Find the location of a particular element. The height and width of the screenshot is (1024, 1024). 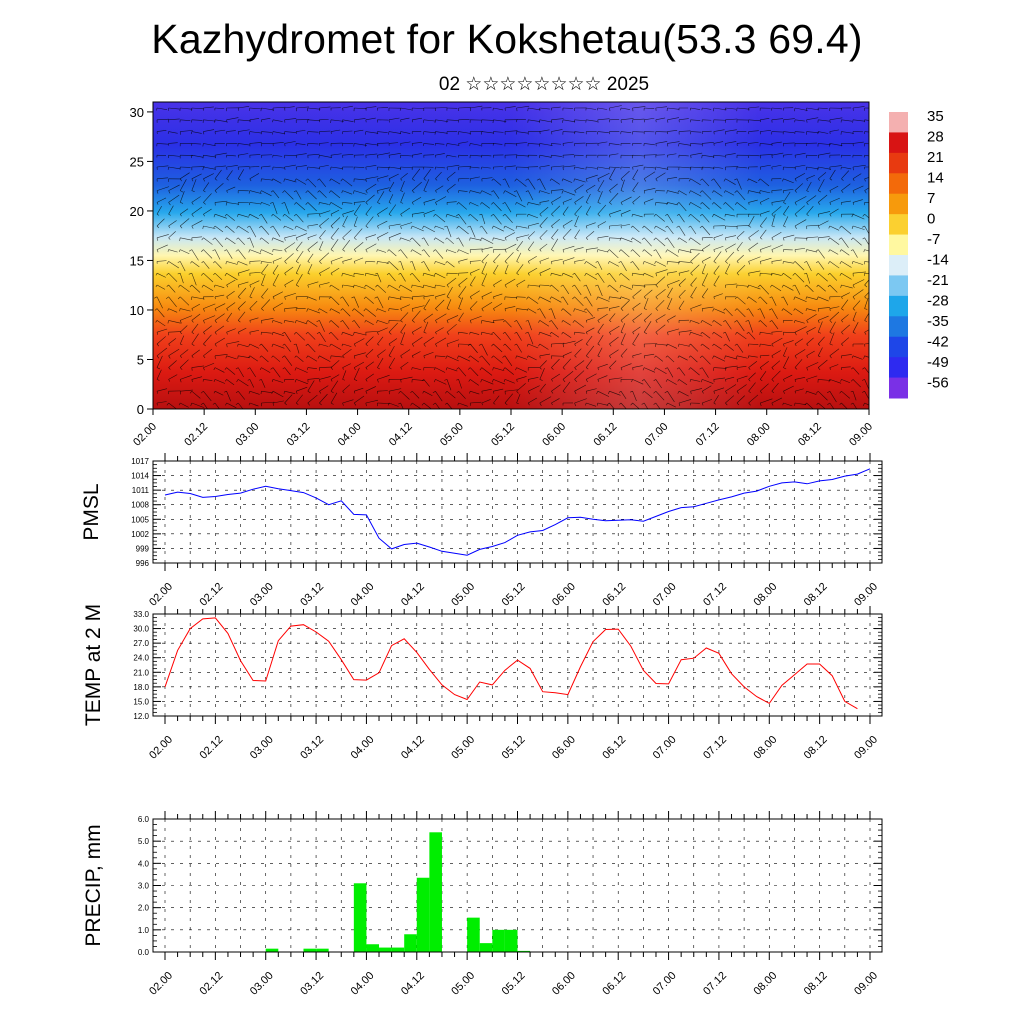

y-tick-label: 1008 is located at coordinates (140, 505).